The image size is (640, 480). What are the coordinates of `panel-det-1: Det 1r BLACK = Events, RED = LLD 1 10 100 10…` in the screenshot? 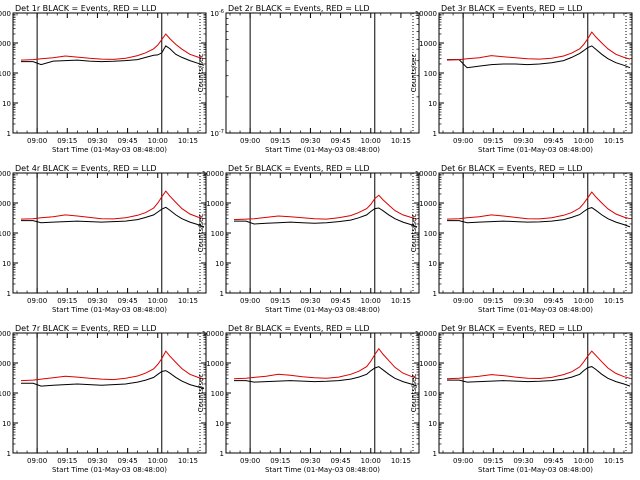 It's located at (103, 79).